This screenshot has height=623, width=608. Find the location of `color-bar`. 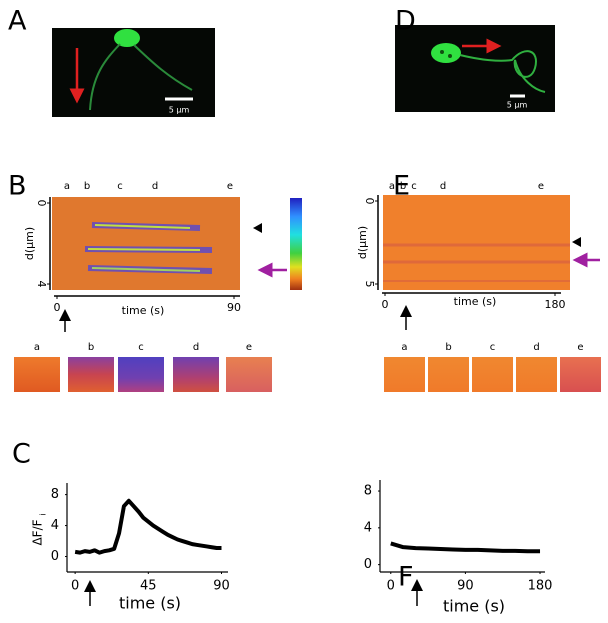

color-bar is located at coordinates (296, 244).